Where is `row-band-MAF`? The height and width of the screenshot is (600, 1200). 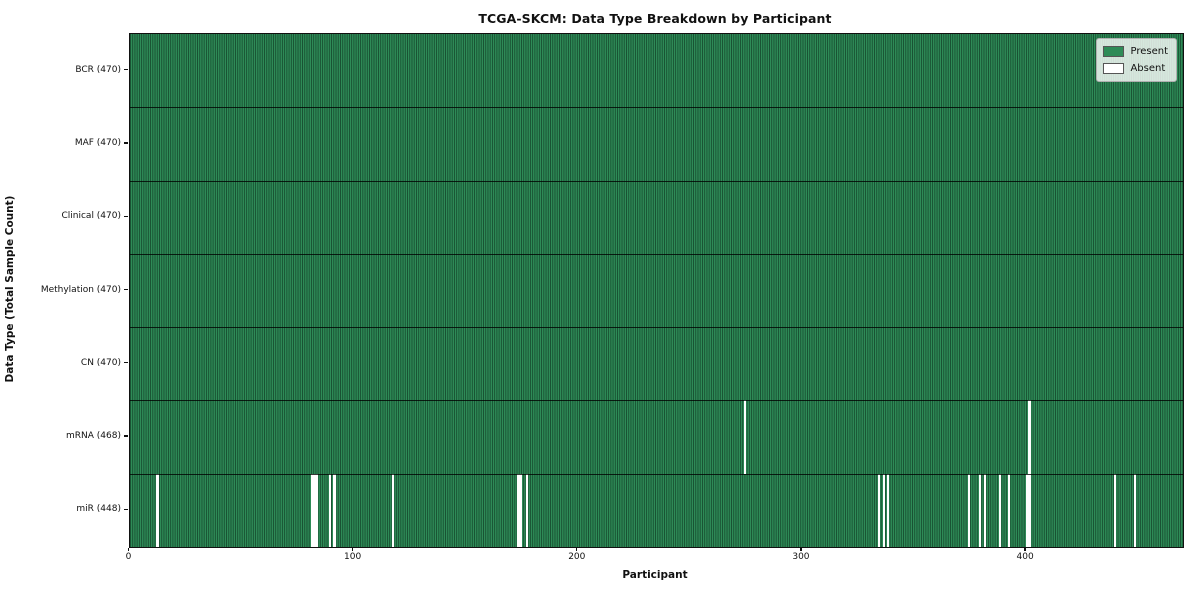 row-band-MAF is located at coordinates (656, 144).